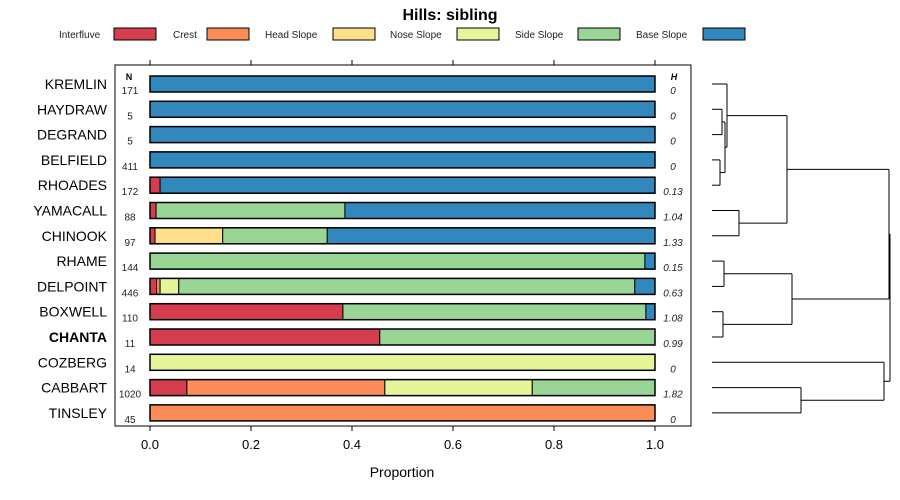 Image resolution: width=900 pixels, height=500 pixels. I want to click on bar-segment-delpoint-nose-slope, so click(169, 286).